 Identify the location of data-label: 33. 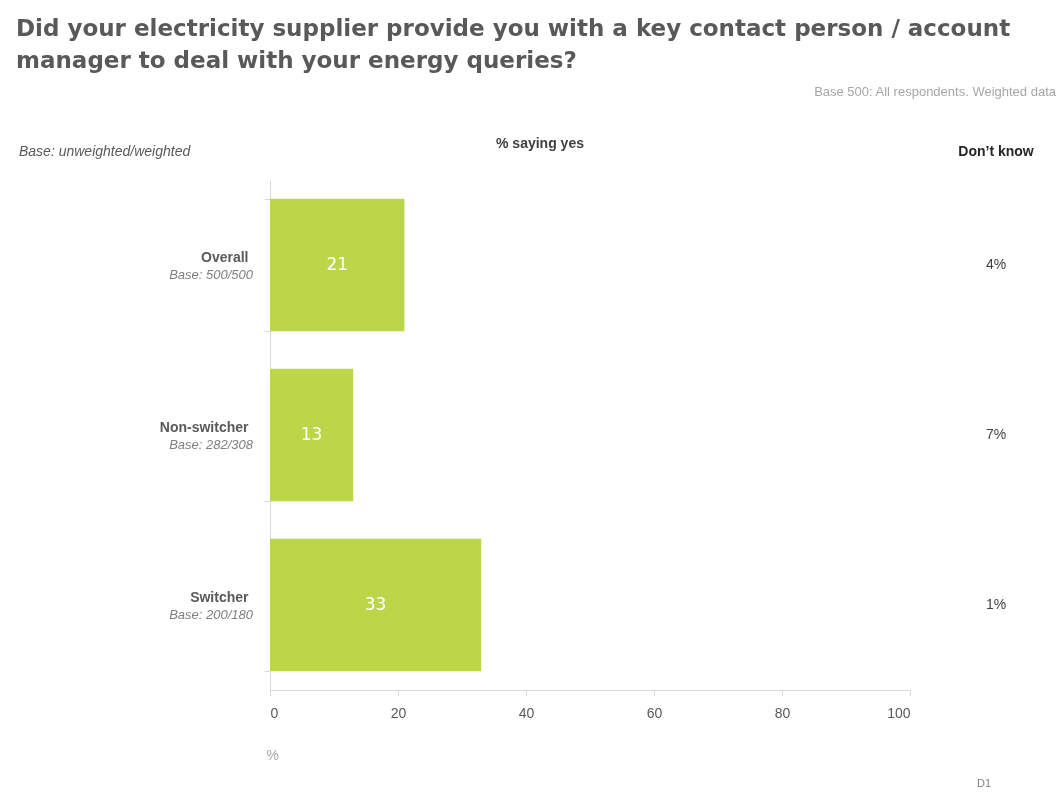
(375, 604).